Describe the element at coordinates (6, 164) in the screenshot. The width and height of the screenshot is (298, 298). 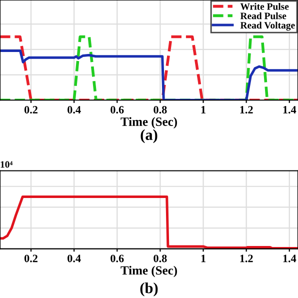
I see `text: 10⁴` at that location.